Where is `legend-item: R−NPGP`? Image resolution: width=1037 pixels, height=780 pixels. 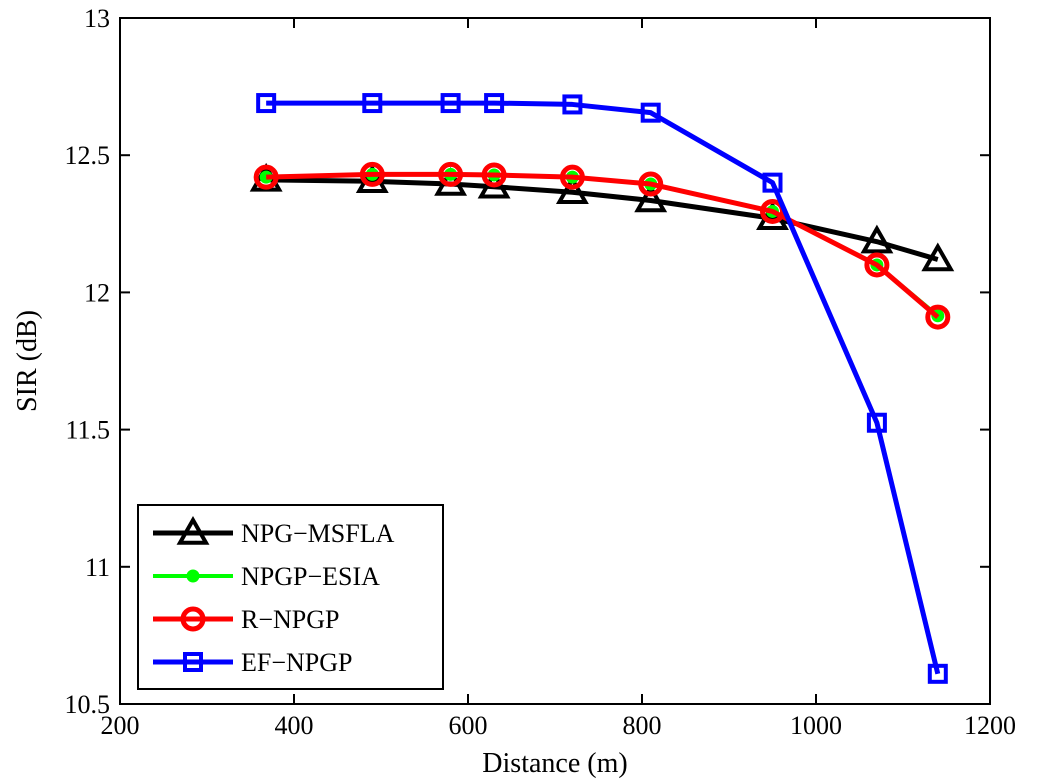
legend-item: R−NPGP is located at coordinates (246, 619).